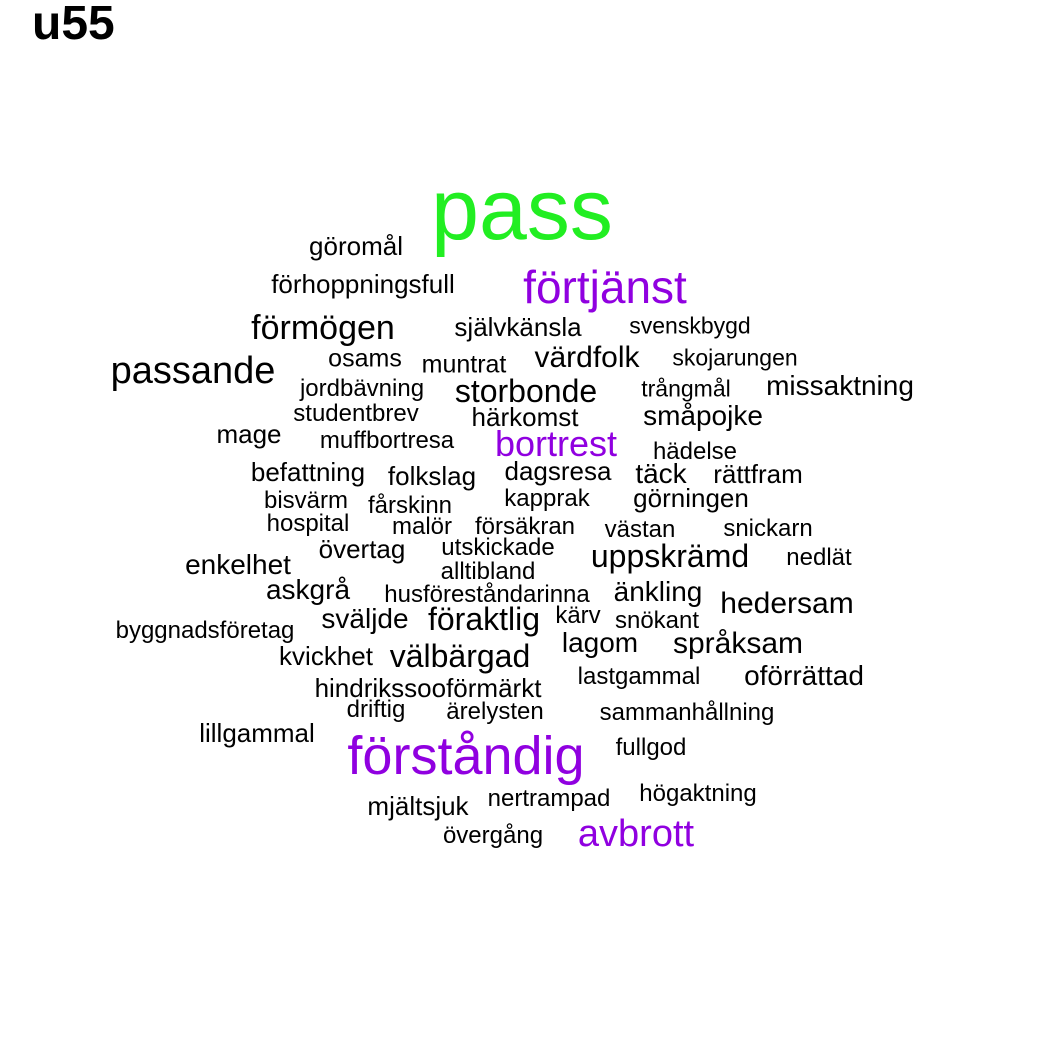  What do you see at coordinates (518, 327) in the screenshot?
I see `cloud-word: självkänsla` at bounding box center [518, 327].